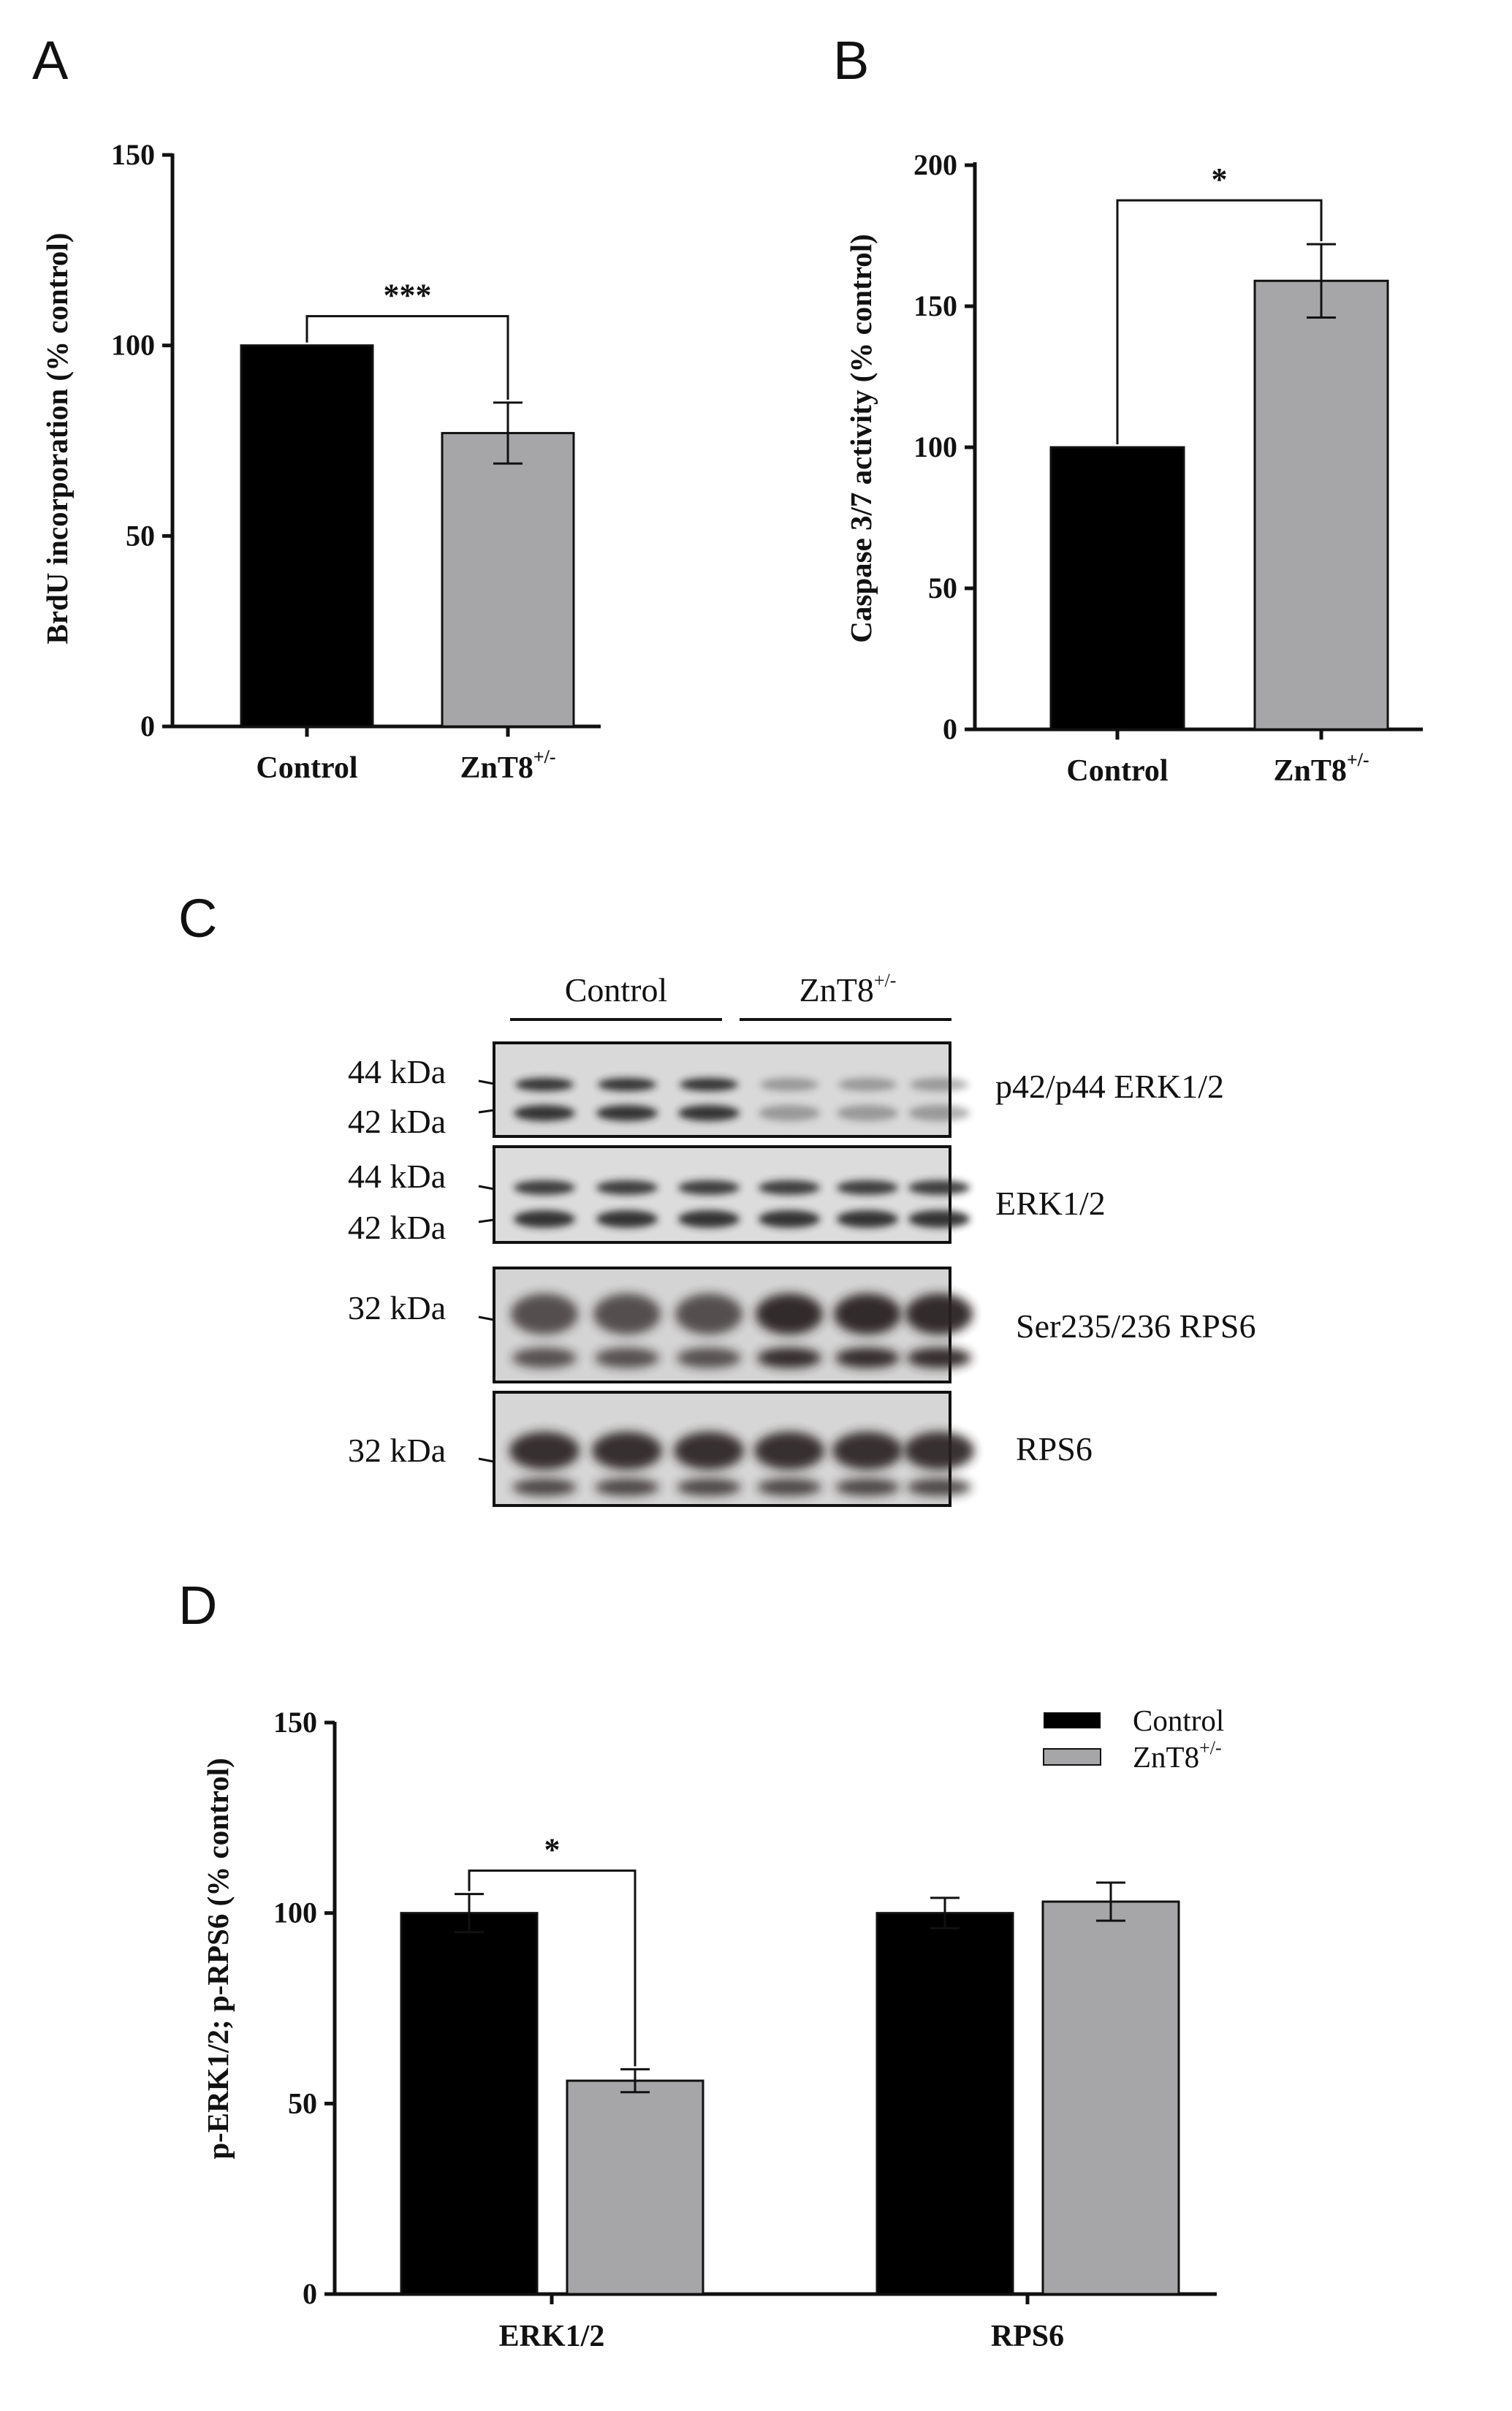 The width and height of the screenshot is (1512, 2411). Describe the element at coordinates (1210, 1747) in the screenshot. I see `legend-superscript: +/-` at that location.